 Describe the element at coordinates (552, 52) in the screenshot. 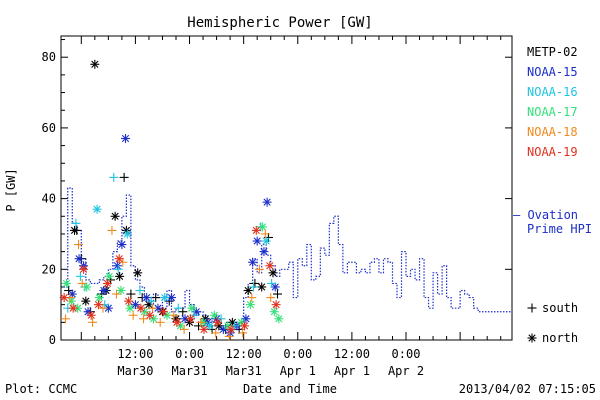

I see `legend-metp-02: METP-02` at that location.